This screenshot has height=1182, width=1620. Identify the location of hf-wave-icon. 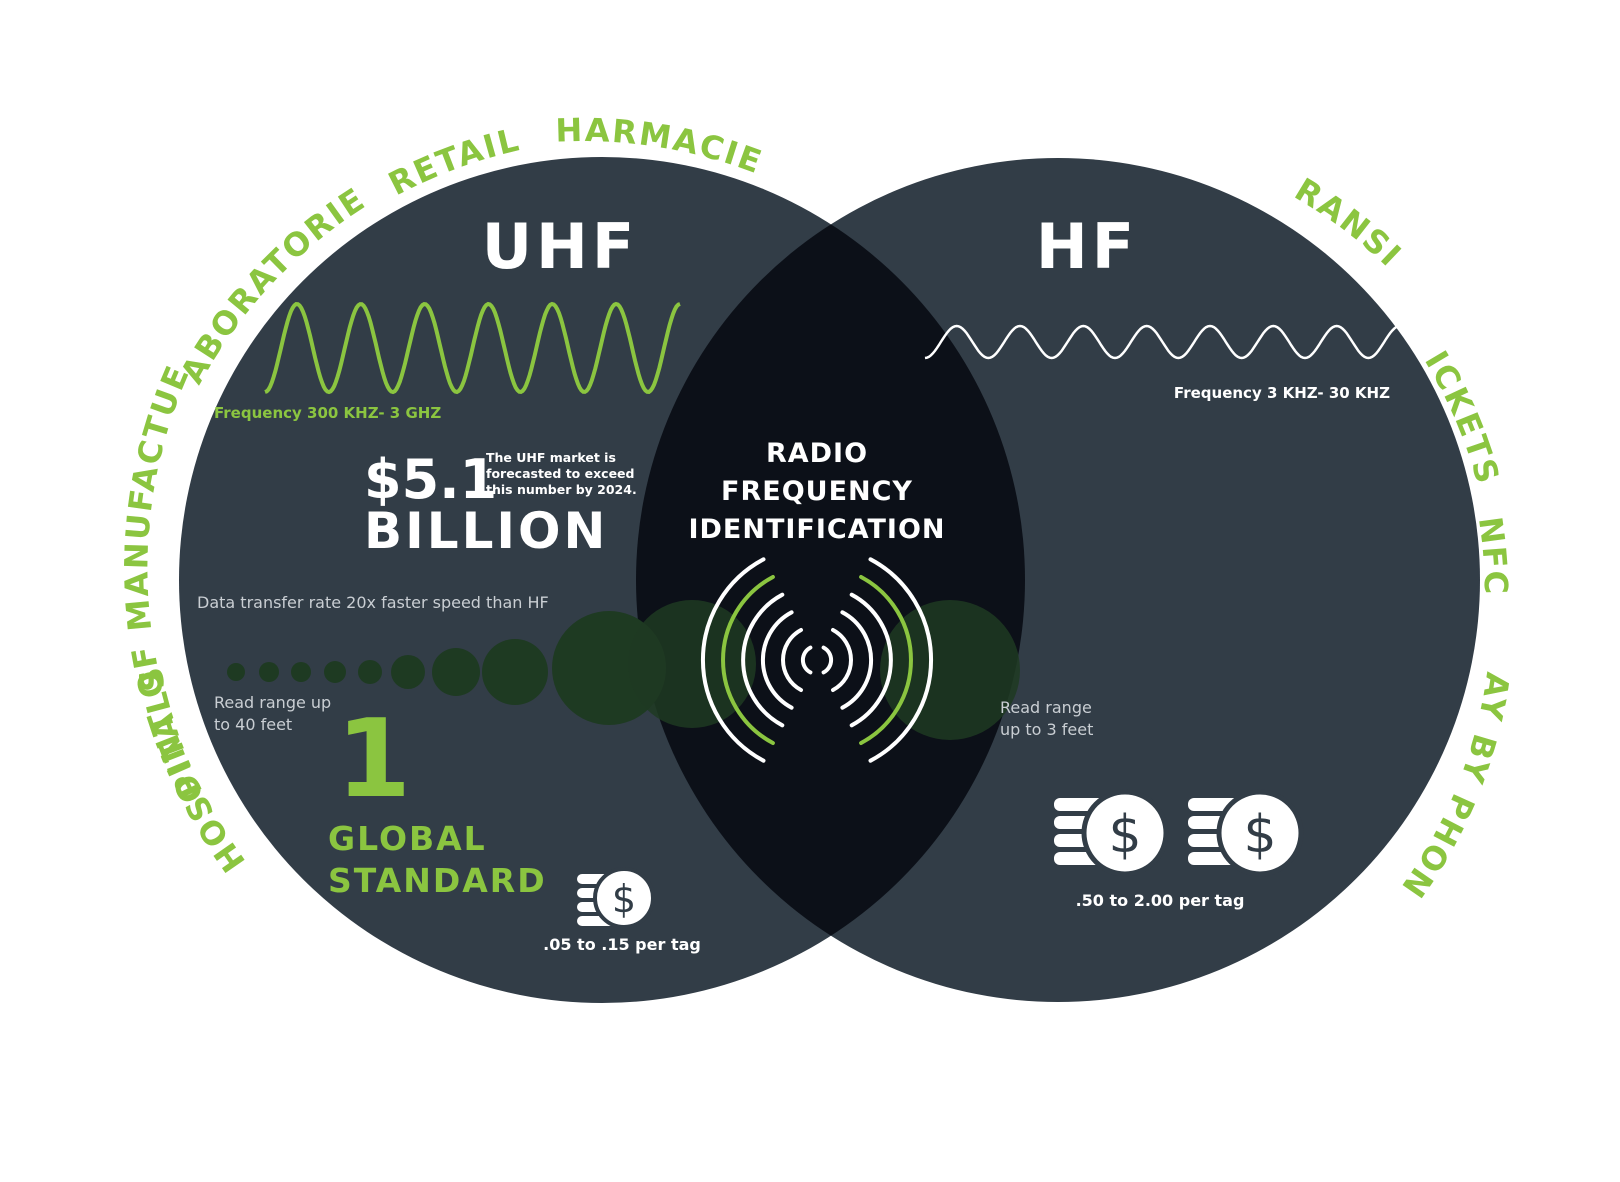
(1162, 342).